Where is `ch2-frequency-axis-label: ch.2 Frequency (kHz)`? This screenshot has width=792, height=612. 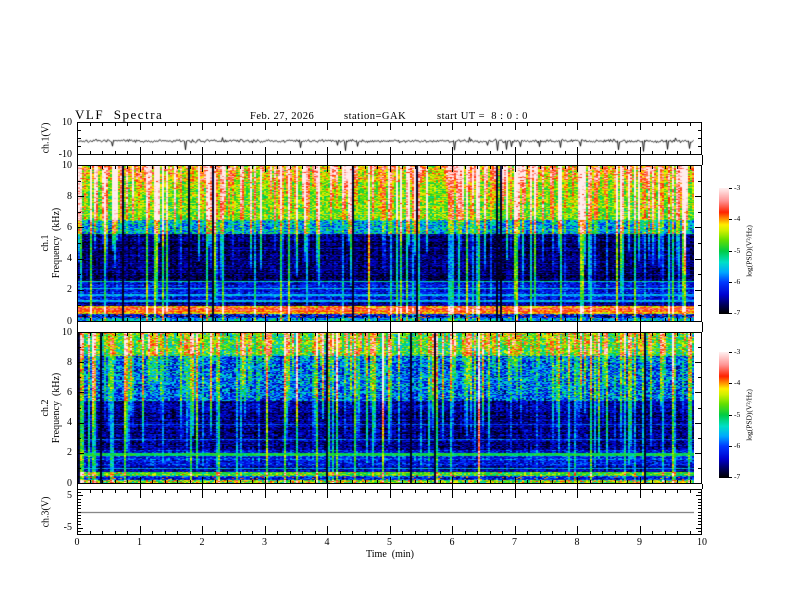
ch2-frequency-axis-label: ch.2 Frequency (kHz) is located at coordinates (51, 408).